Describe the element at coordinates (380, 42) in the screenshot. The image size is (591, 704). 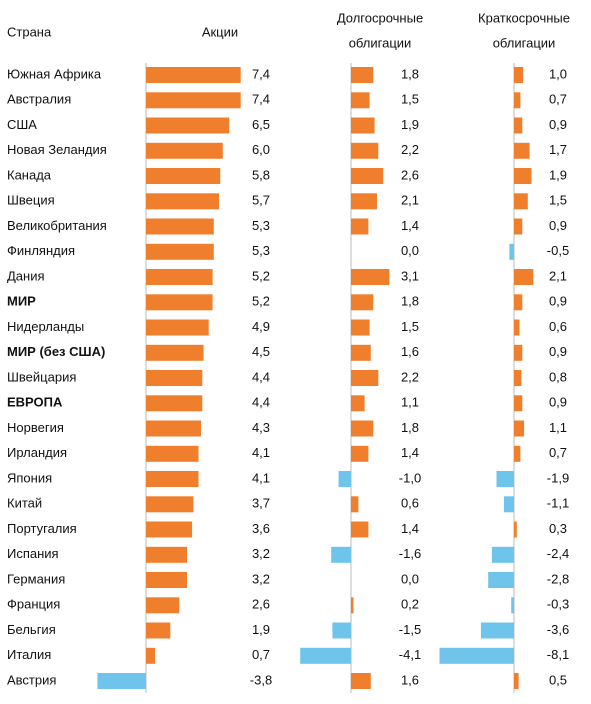
I see `column-header-long-bonds: облигации` at that location.